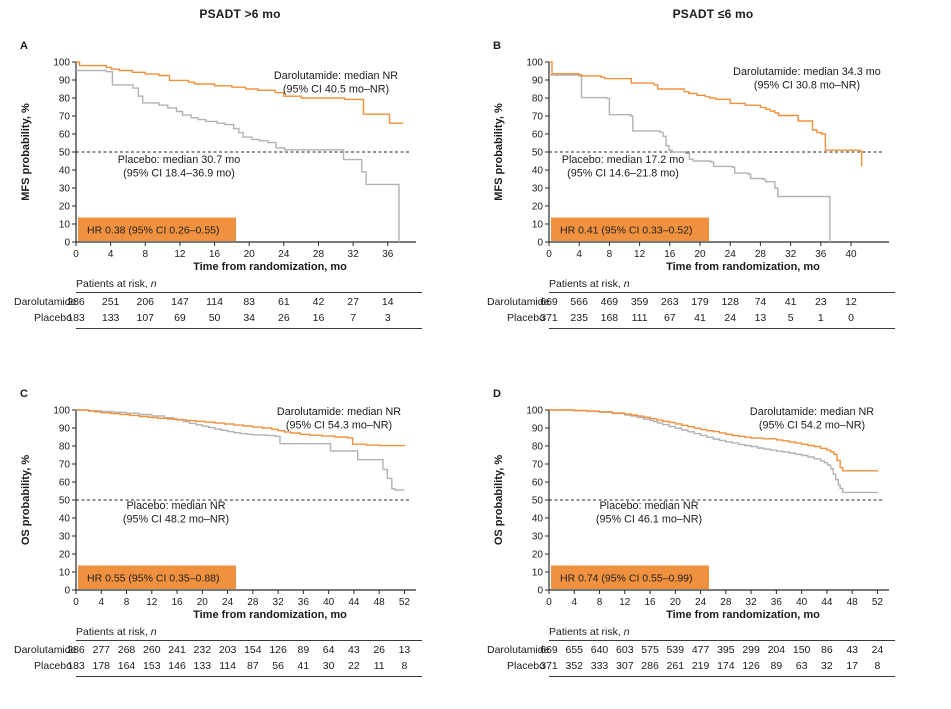 The width and height of the screenshot is (951, 709). I want to click on risk-count: 168, so click(609, 318).